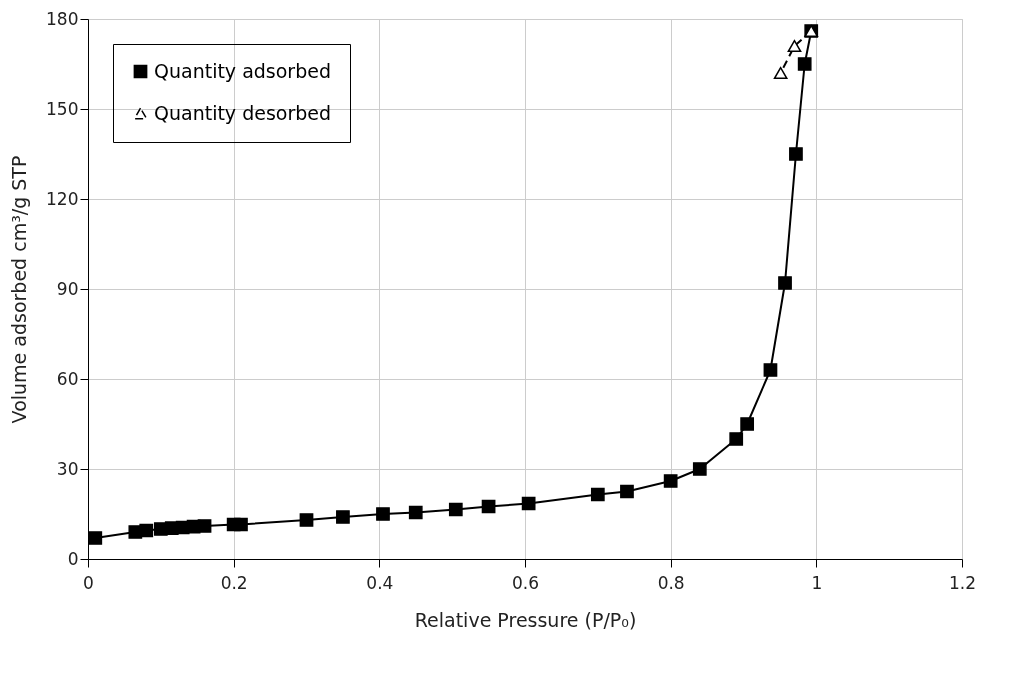 Image resolution: width=1025 pixels, height=679 pixels. What do you see at coordinates (62, 108) in the screenshot?
I see `y-tick-label: 150` at bounding box center [62, 108].